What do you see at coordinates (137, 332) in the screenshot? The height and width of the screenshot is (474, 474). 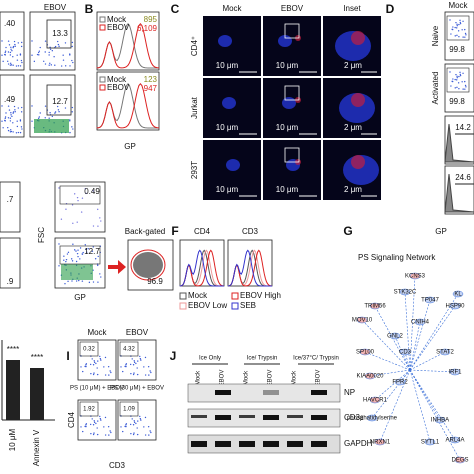 I see `column-header: EBOV` at bounding box center [137, 332].